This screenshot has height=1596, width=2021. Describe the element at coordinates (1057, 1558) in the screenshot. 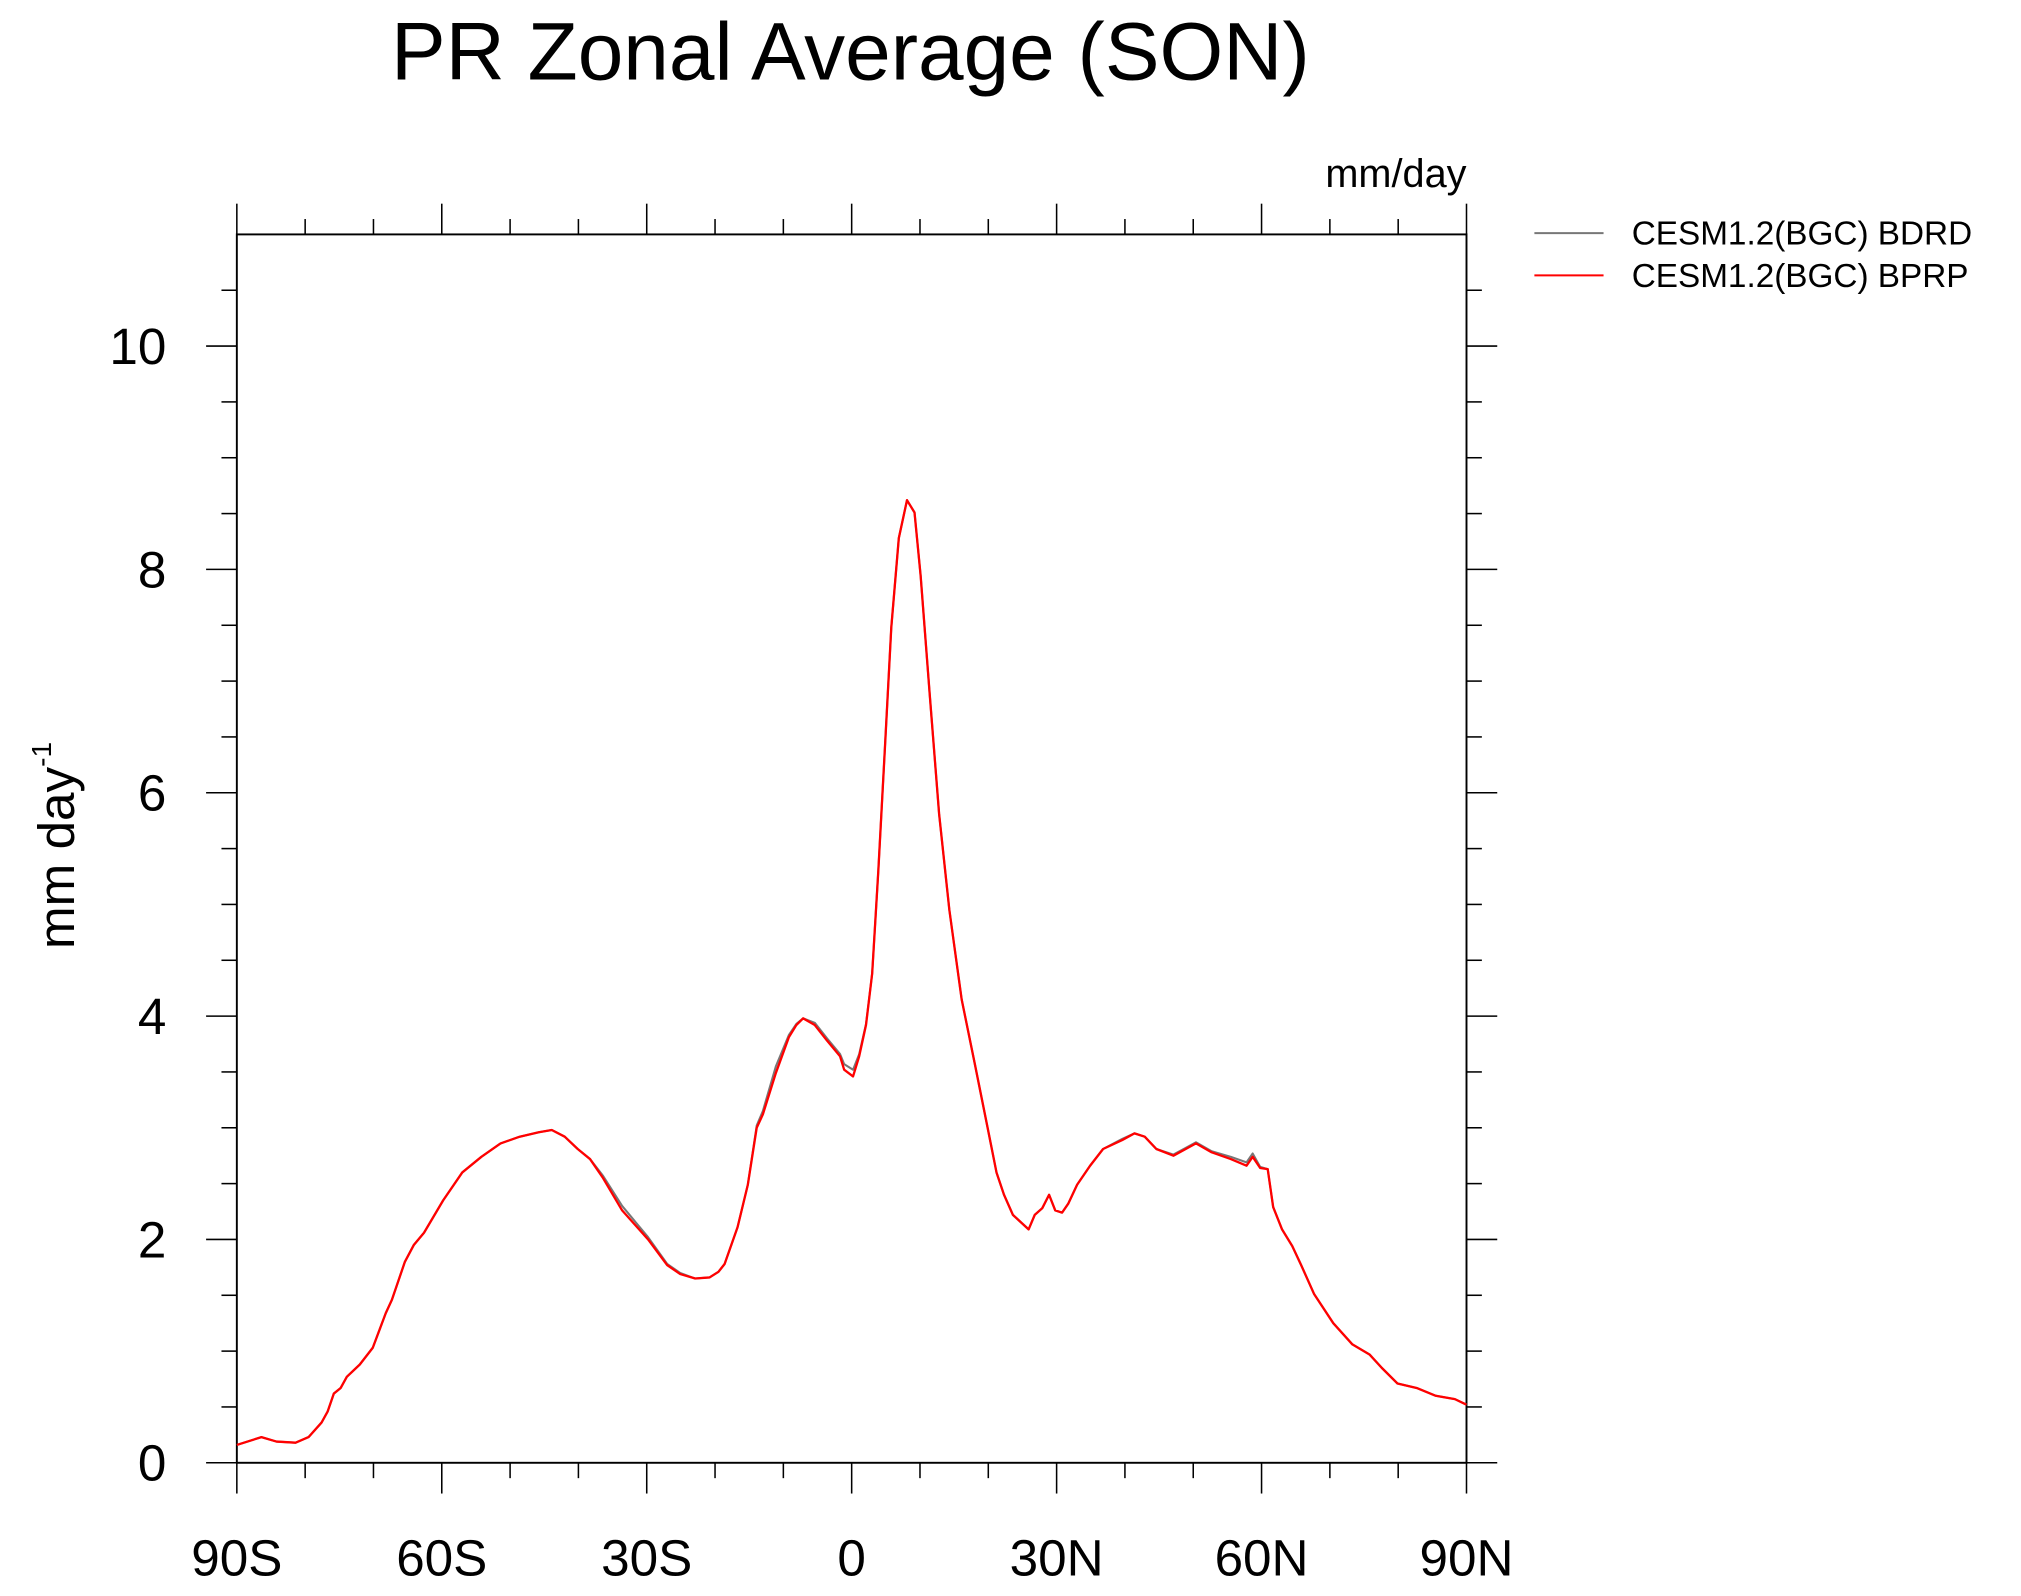

I see `x-tick-label: 30N` at that location.